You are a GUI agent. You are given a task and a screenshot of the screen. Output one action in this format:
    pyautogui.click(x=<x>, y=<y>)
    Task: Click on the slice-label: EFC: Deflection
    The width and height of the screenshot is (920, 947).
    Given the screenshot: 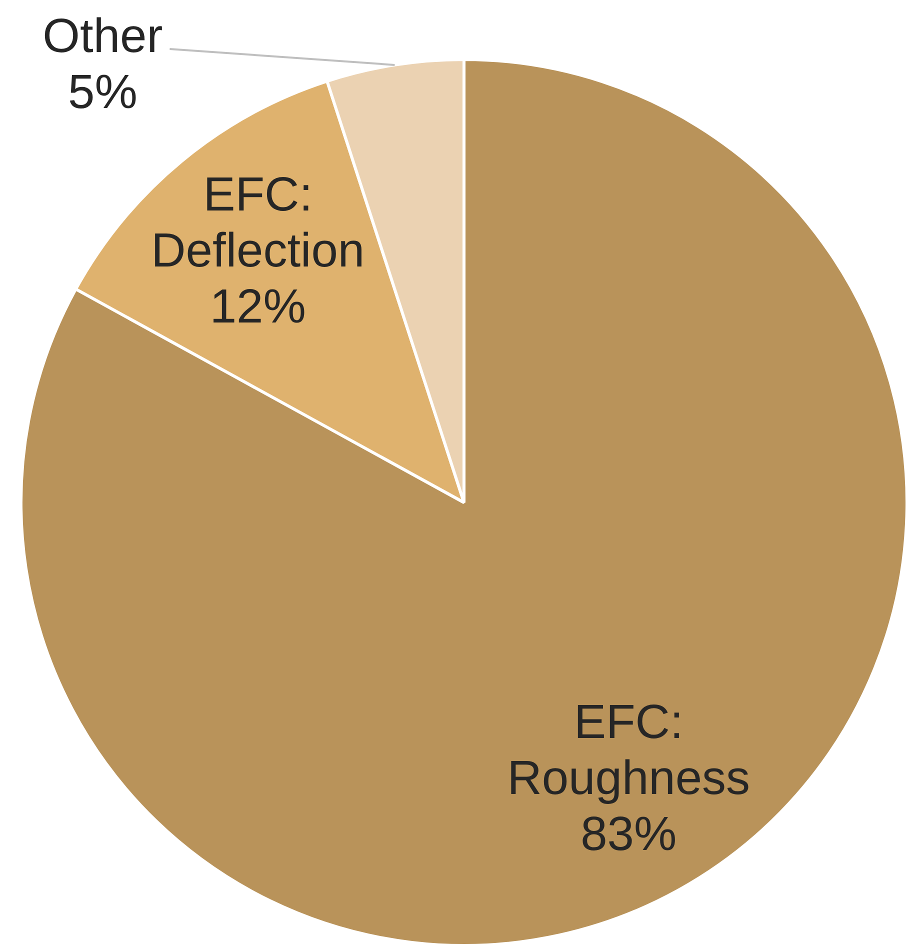 What is the action you would take?
    pyautogui.click(x=258, y=223)
    